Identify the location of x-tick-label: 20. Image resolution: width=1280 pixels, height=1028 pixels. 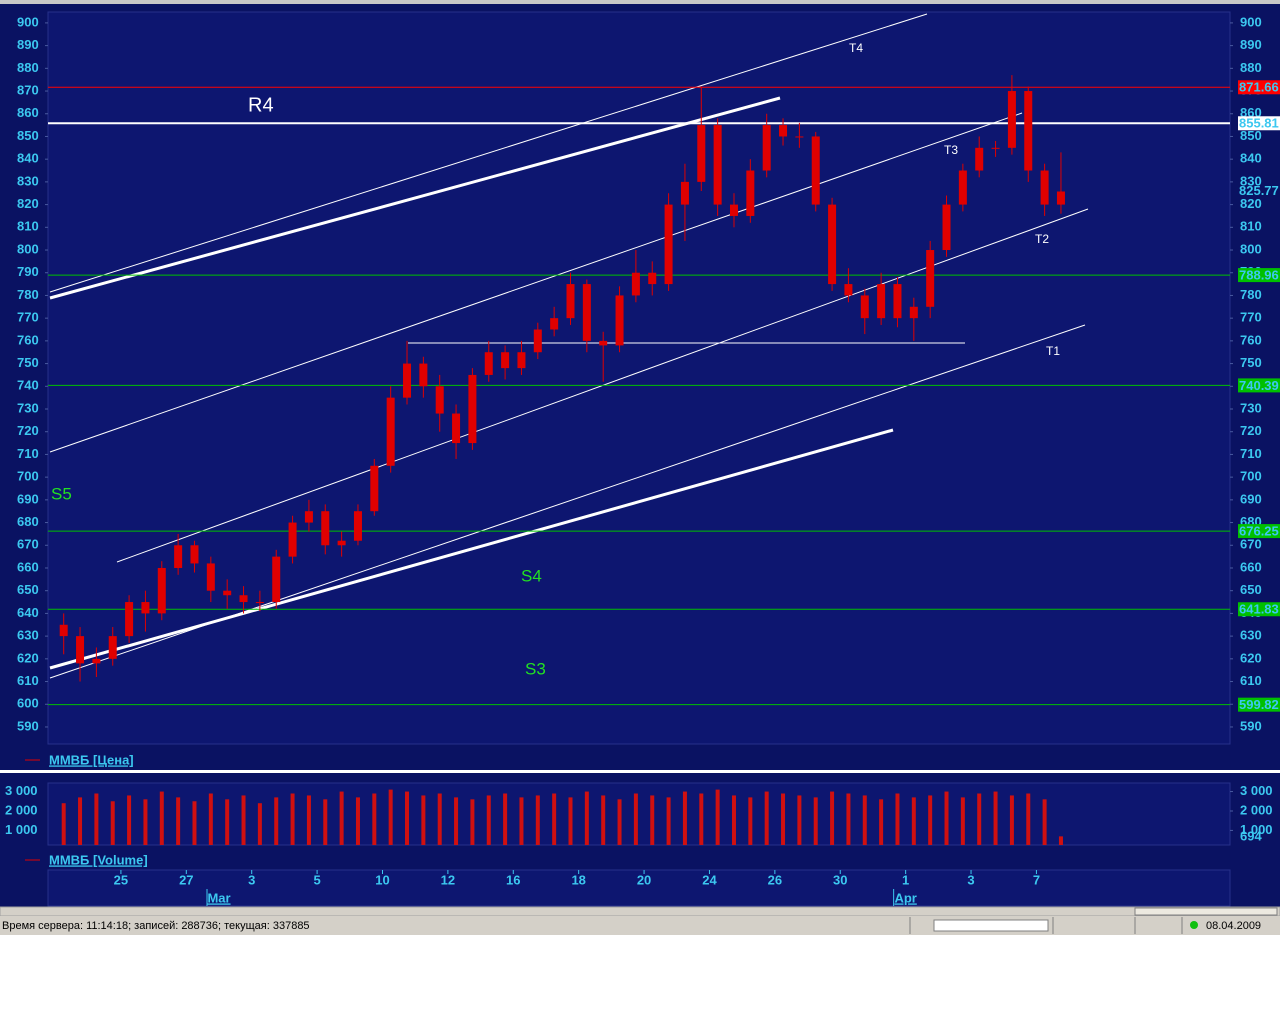
(644, 879).